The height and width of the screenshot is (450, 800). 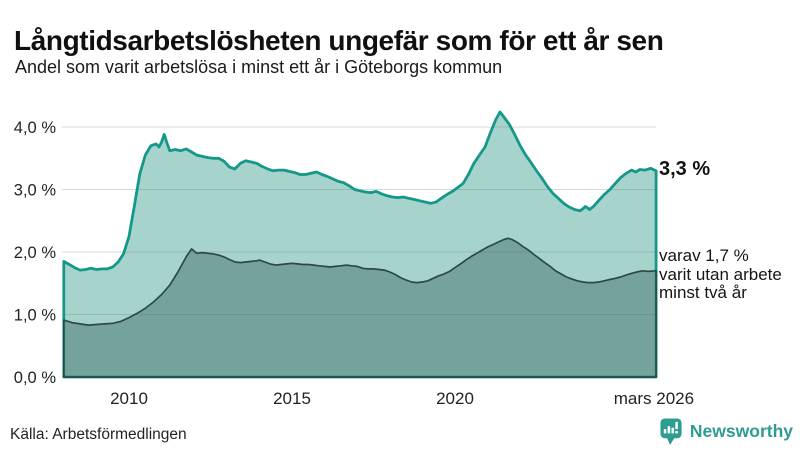 I want to click on y-tick-label: 3,0 %, so click(x=35, y=191).